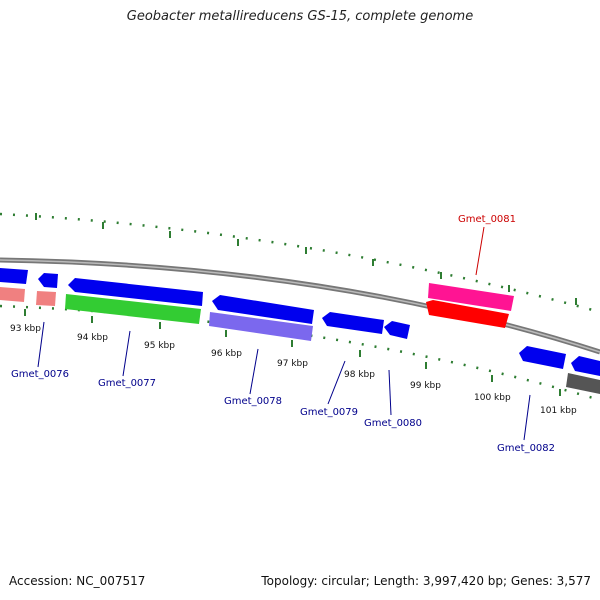 Image resolution: width=600 pixels, height=600 pixels. Describe the element at coordinates (159, 346) in the screenshot. I see `tick-label: 95 kbp` at that location.